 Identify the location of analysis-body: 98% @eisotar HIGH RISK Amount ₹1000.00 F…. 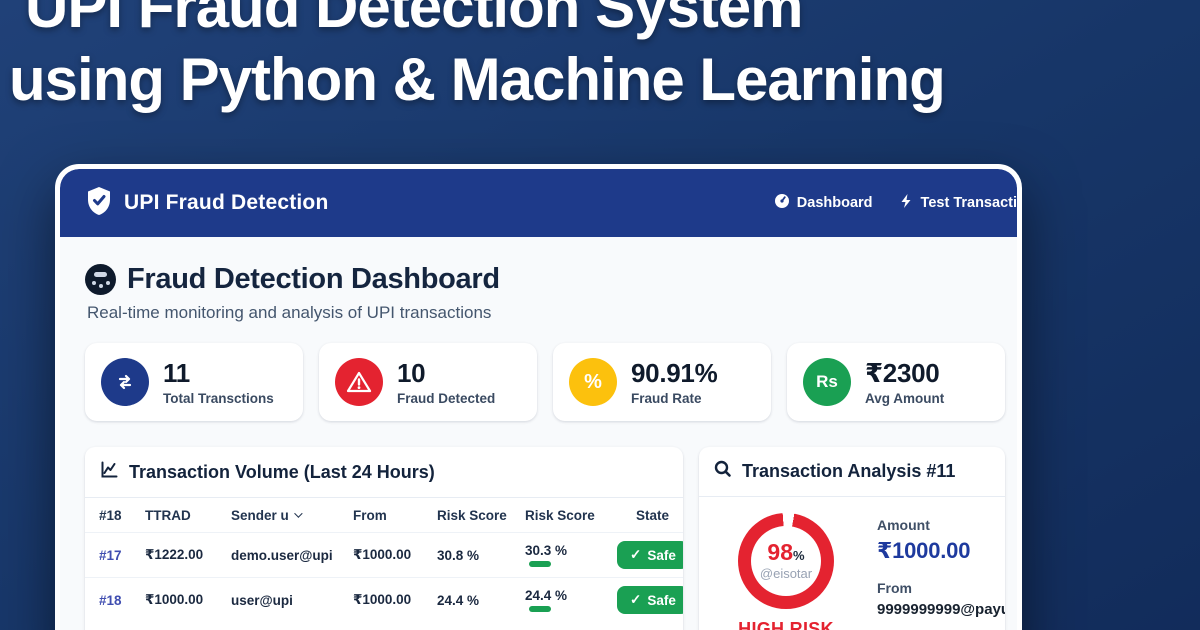
(852, 563).